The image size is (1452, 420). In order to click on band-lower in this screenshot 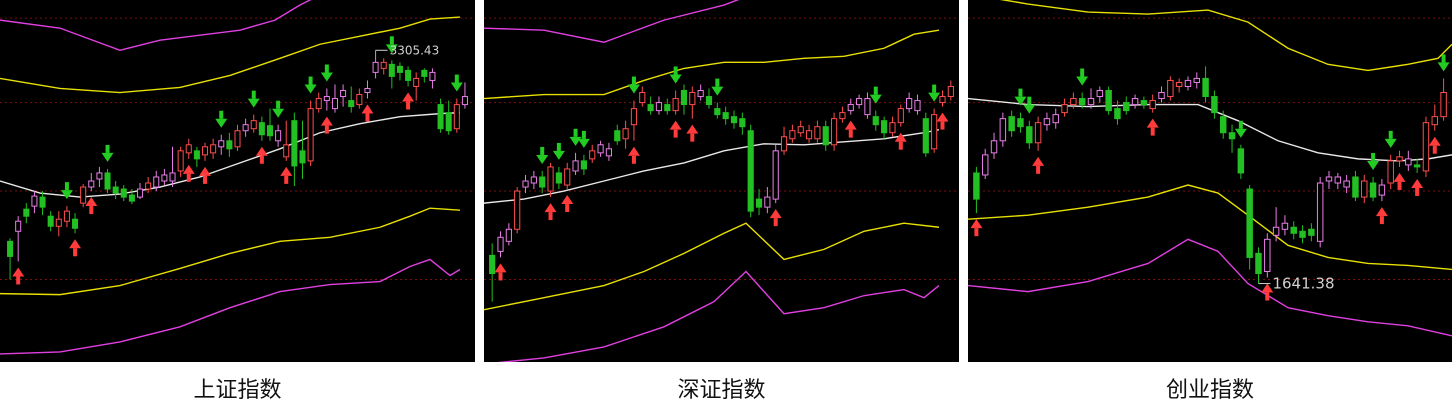, I will do `click(712, 266)`.